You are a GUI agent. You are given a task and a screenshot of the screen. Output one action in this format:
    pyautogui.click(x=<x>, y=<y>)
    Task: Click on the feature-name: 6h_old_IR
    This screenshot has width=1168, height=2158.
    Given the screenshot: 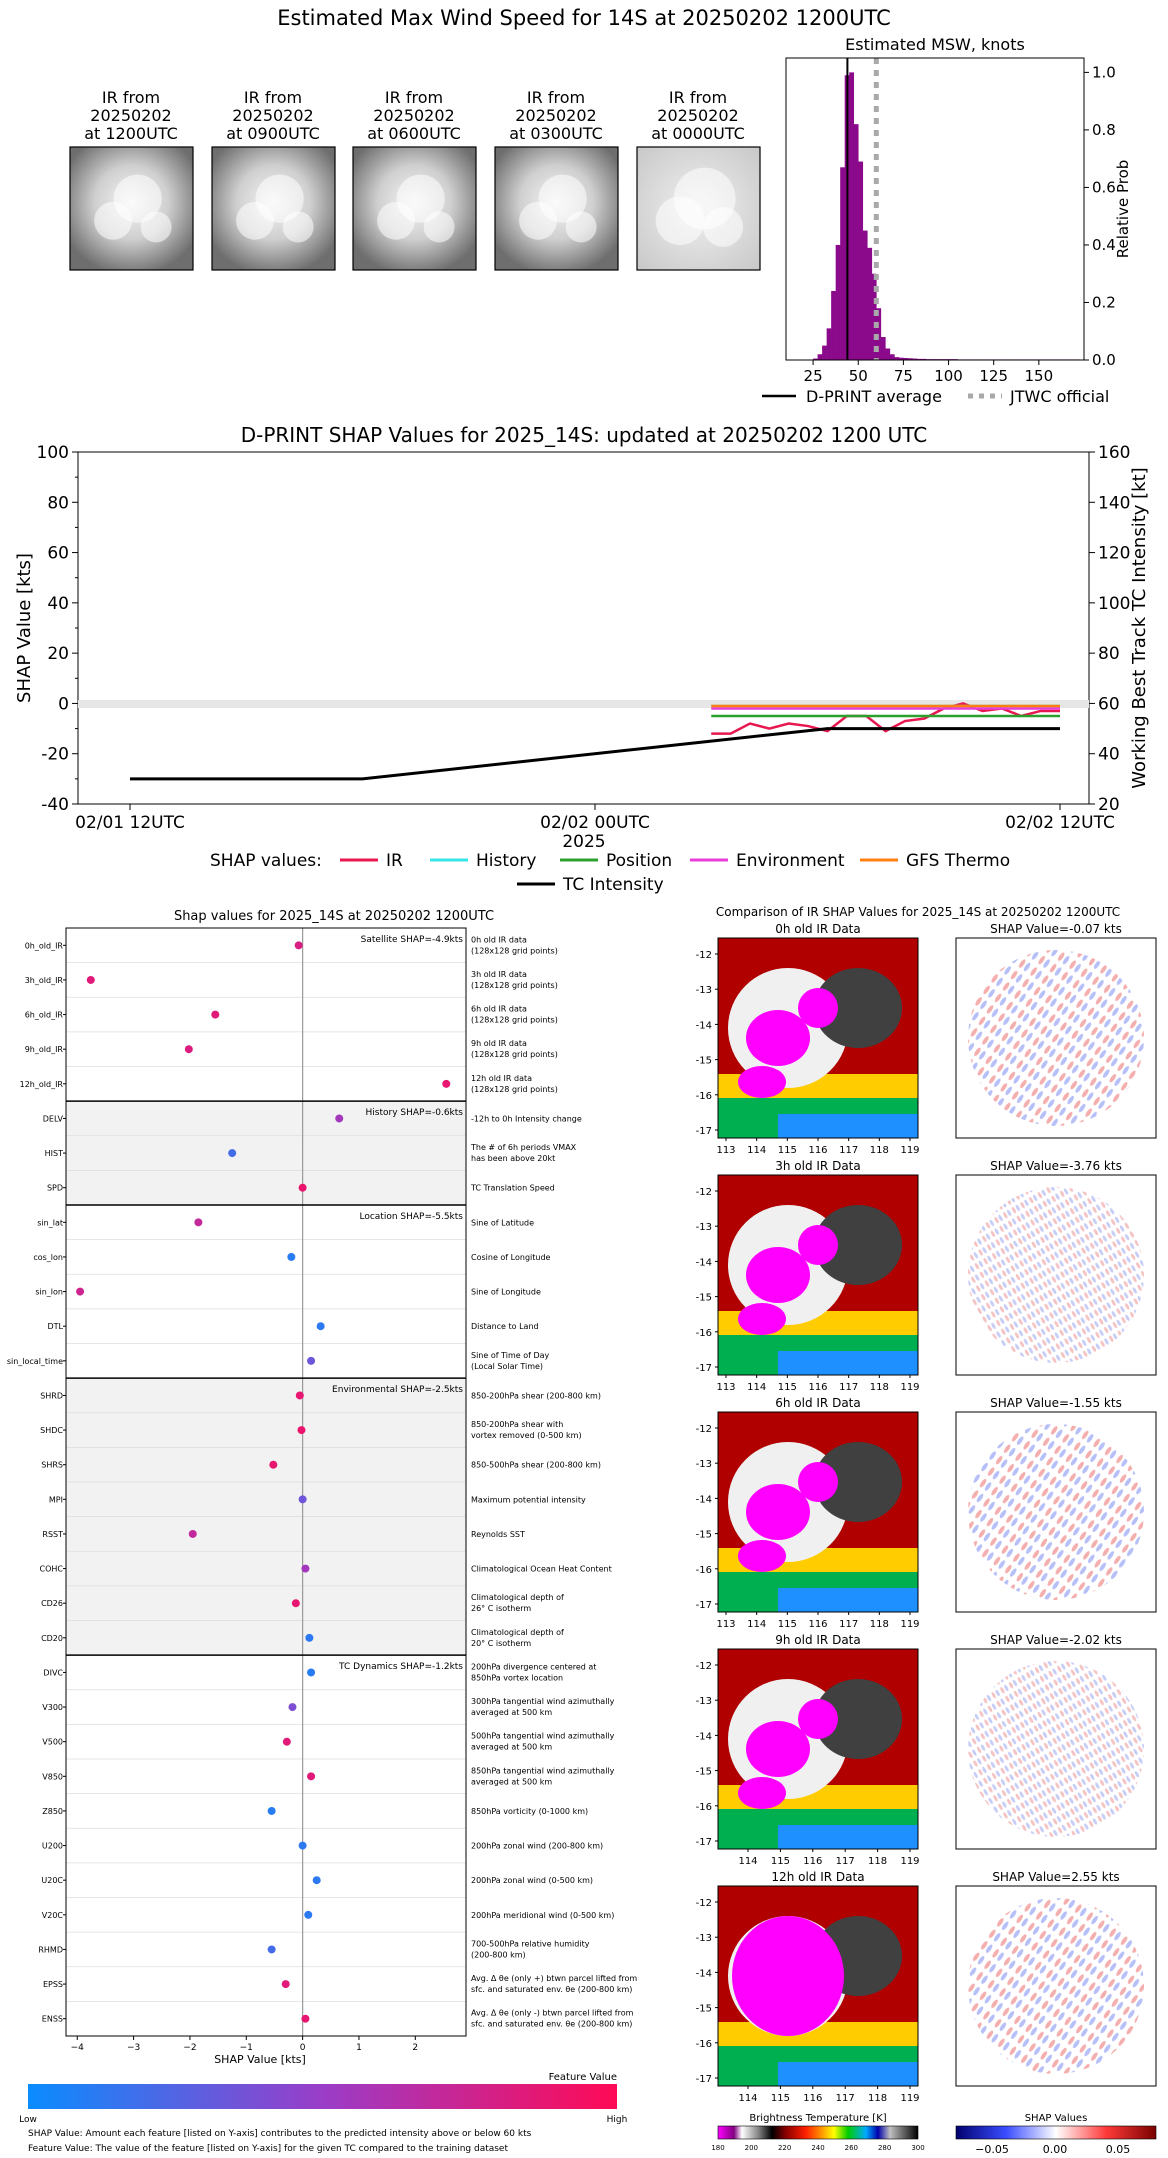 What is the action you would take?
    pyautogui.click(x=44, y=1015)
    